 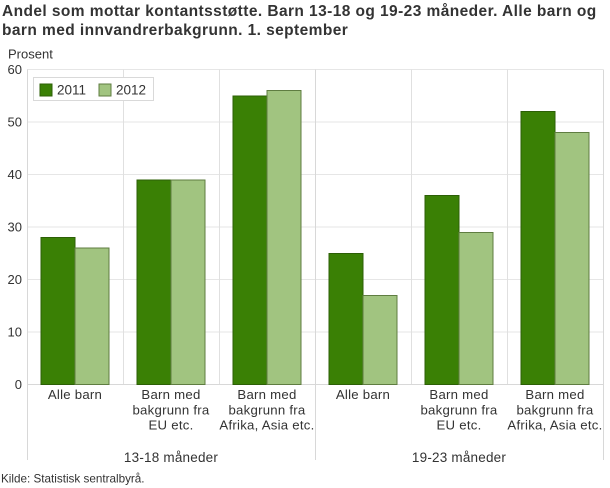 What do you see at coordinates (15, 331) in the screenshot?
I see `svg-text: 10` at bounding box center [15, 331].